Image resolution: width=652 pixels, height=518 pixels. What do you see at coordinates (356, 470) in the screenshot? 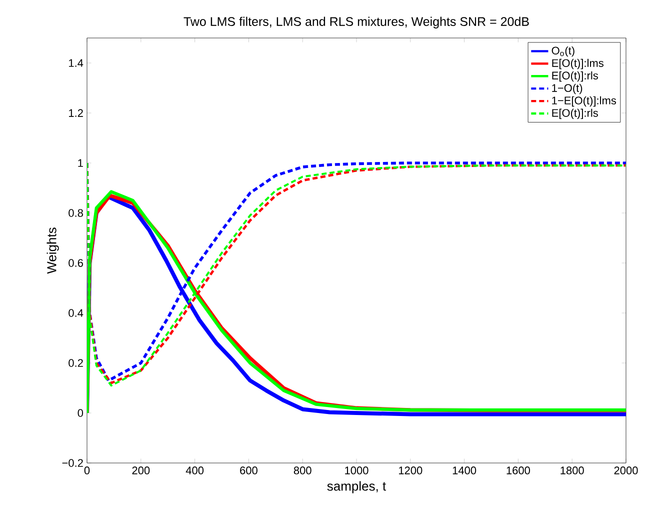
I see `x-tick-label: 1000` at bounding box center [356, 470].